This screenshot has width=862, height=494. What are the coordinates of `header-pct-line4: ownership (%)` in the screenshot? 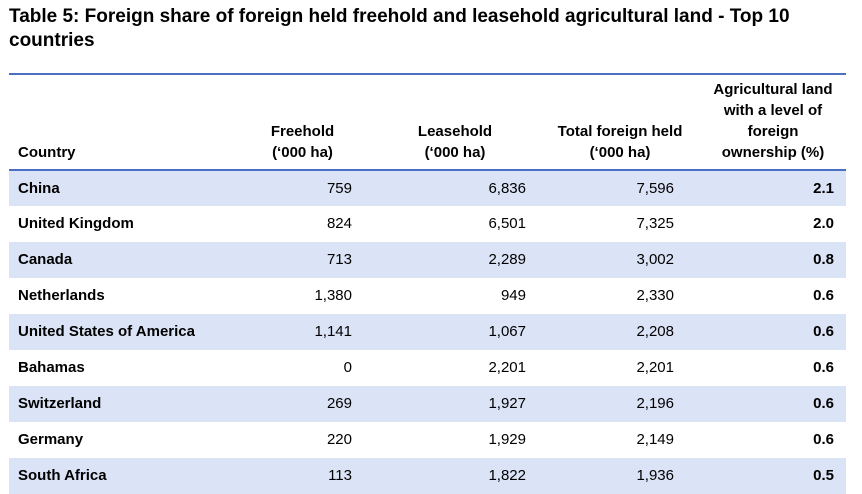 It's located at (773, 152).